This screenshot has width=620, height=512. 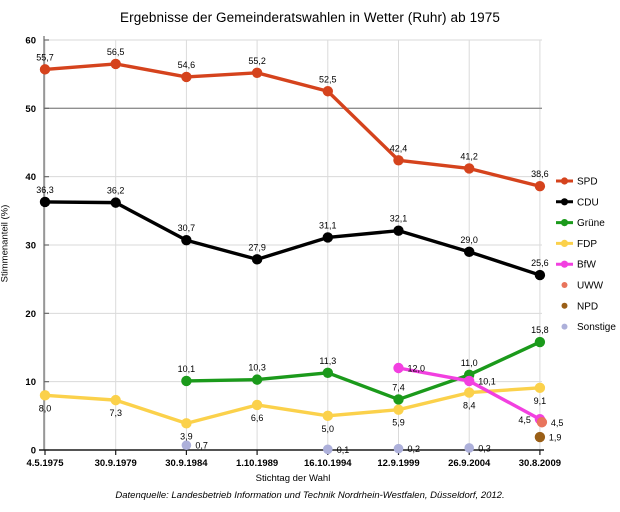 I want to click on legend-label: CDU, so click(x=588, y=202).